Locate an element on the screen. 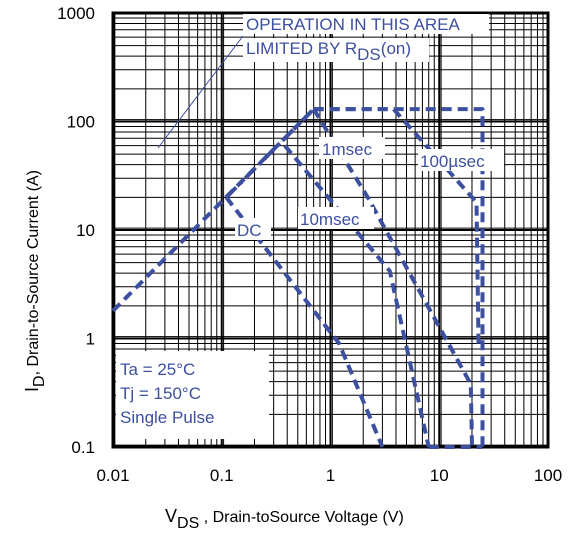 The width and height of the screenshot is (577, 534). rds-annotation-bg2 is located at coordinates (336, 50).